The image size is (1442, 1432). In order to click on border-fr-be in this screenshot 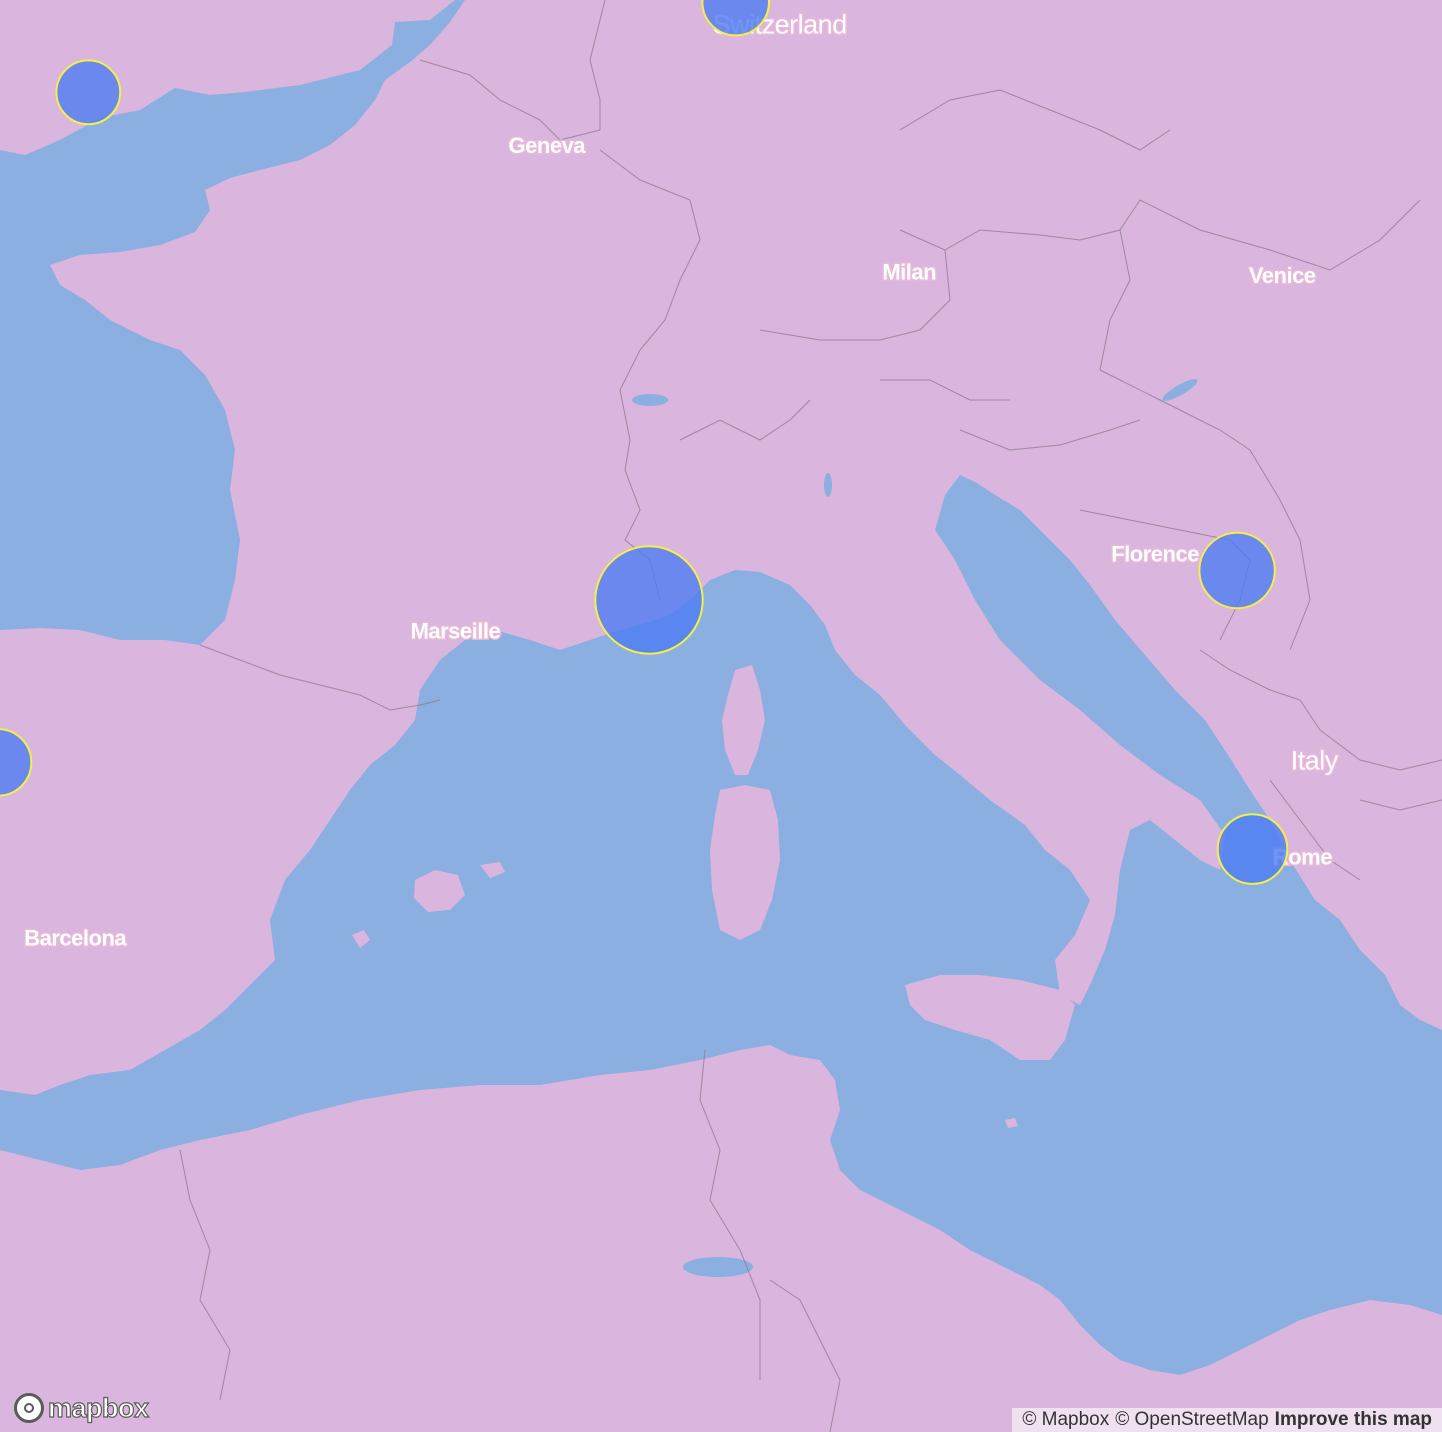, I will do `click(490, 100)`.